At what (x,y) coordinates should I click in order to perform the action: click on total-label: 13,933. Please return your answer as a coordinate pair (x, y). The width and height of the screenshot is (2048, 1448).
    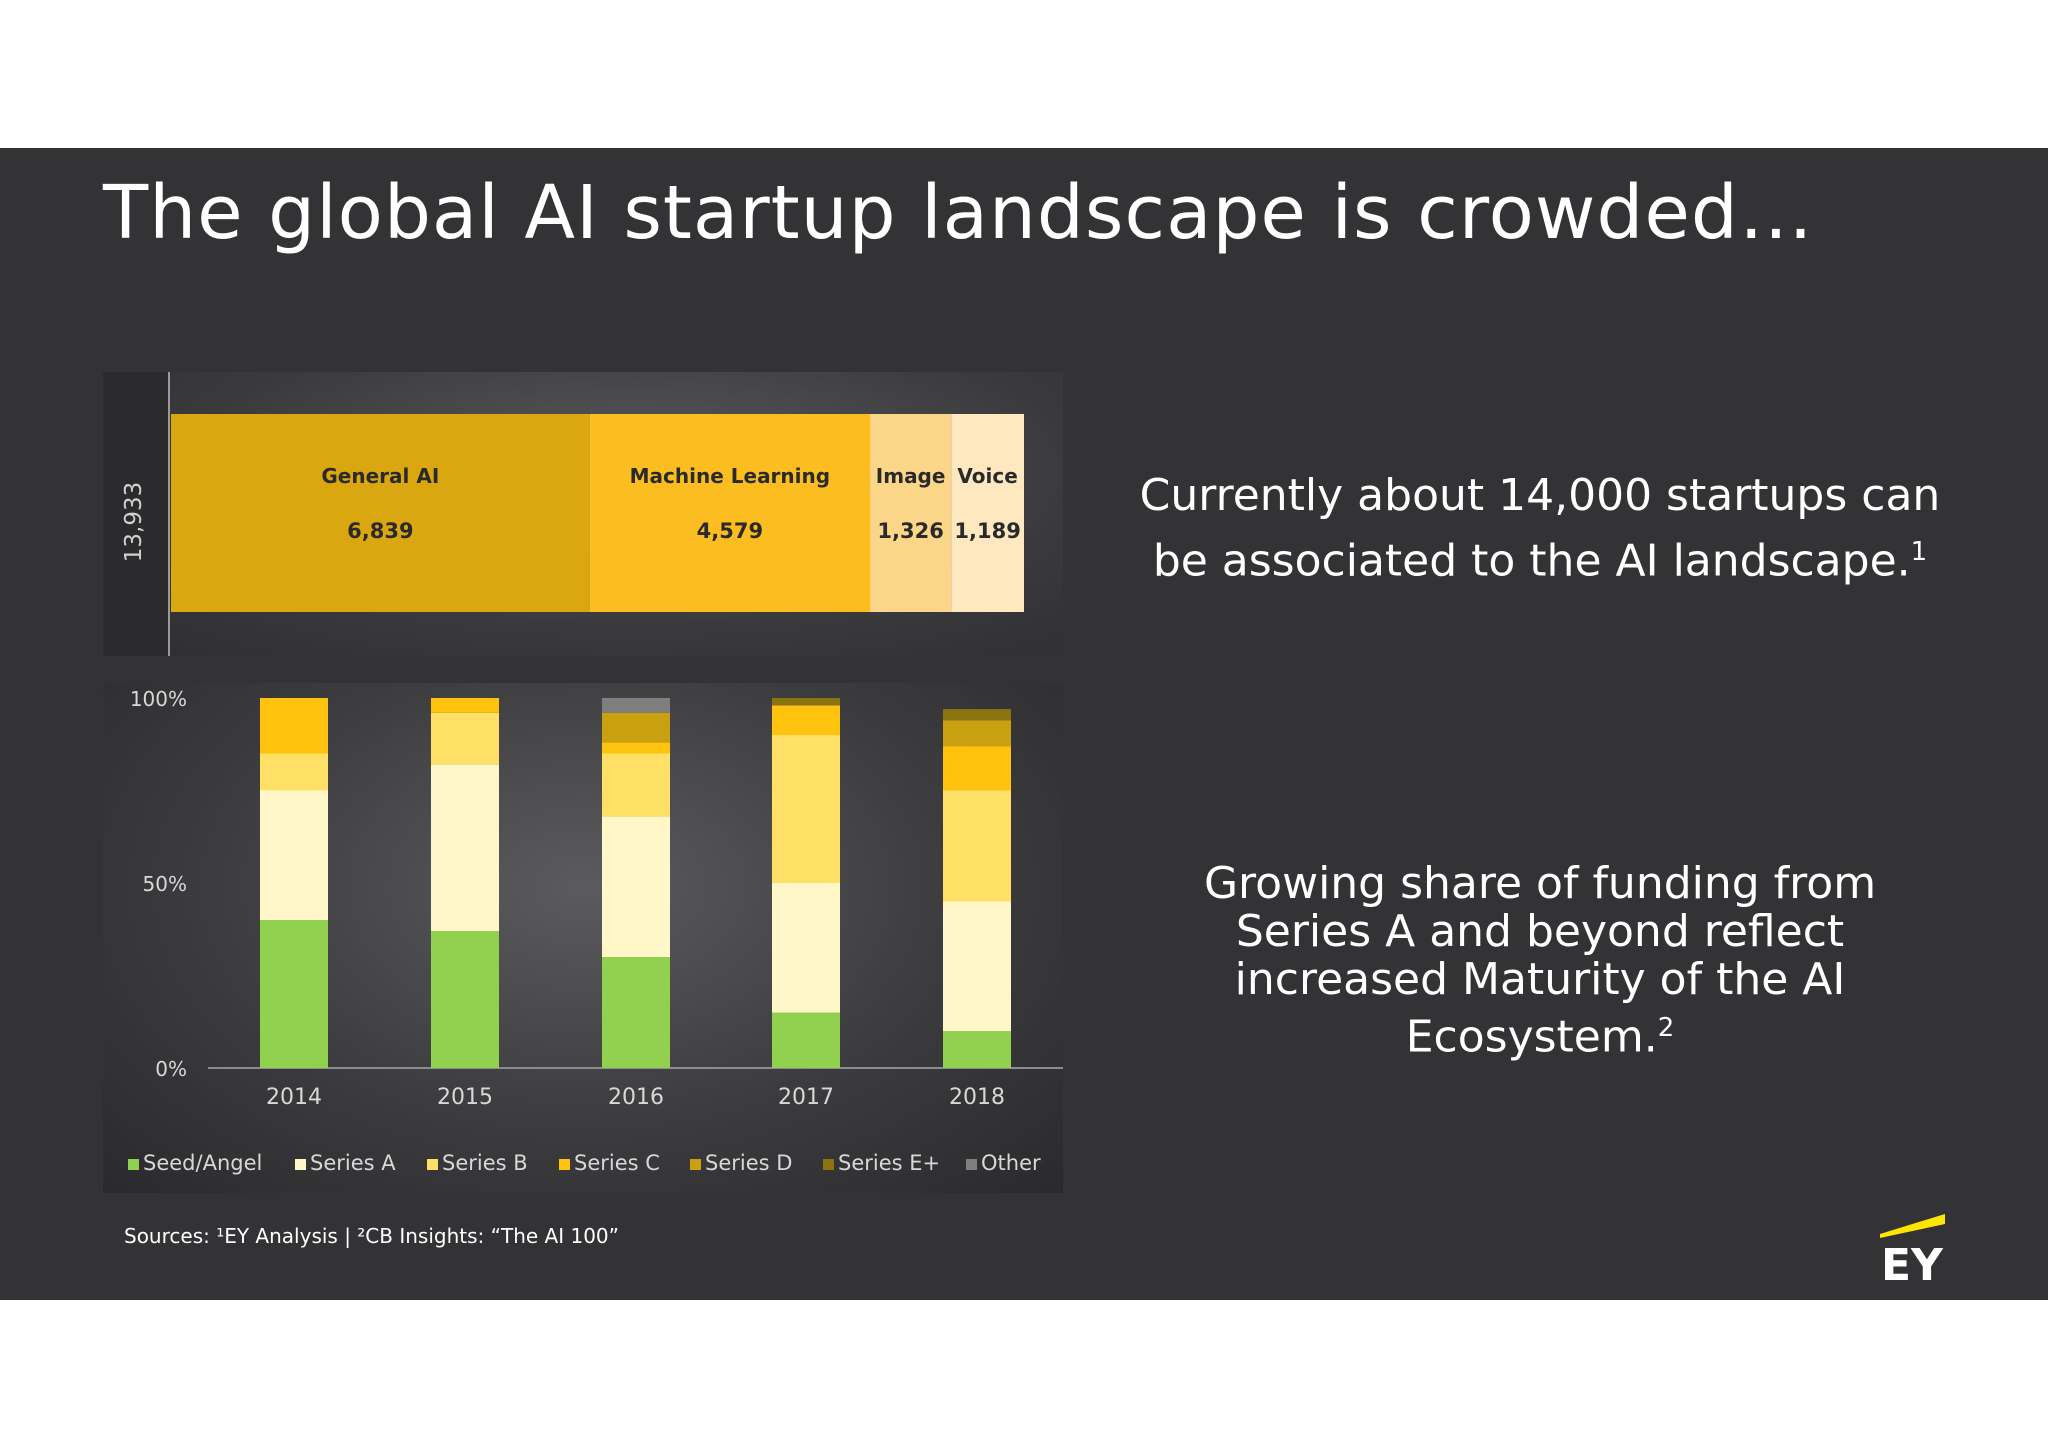
    Looking at the image, I should click on (134, 522).